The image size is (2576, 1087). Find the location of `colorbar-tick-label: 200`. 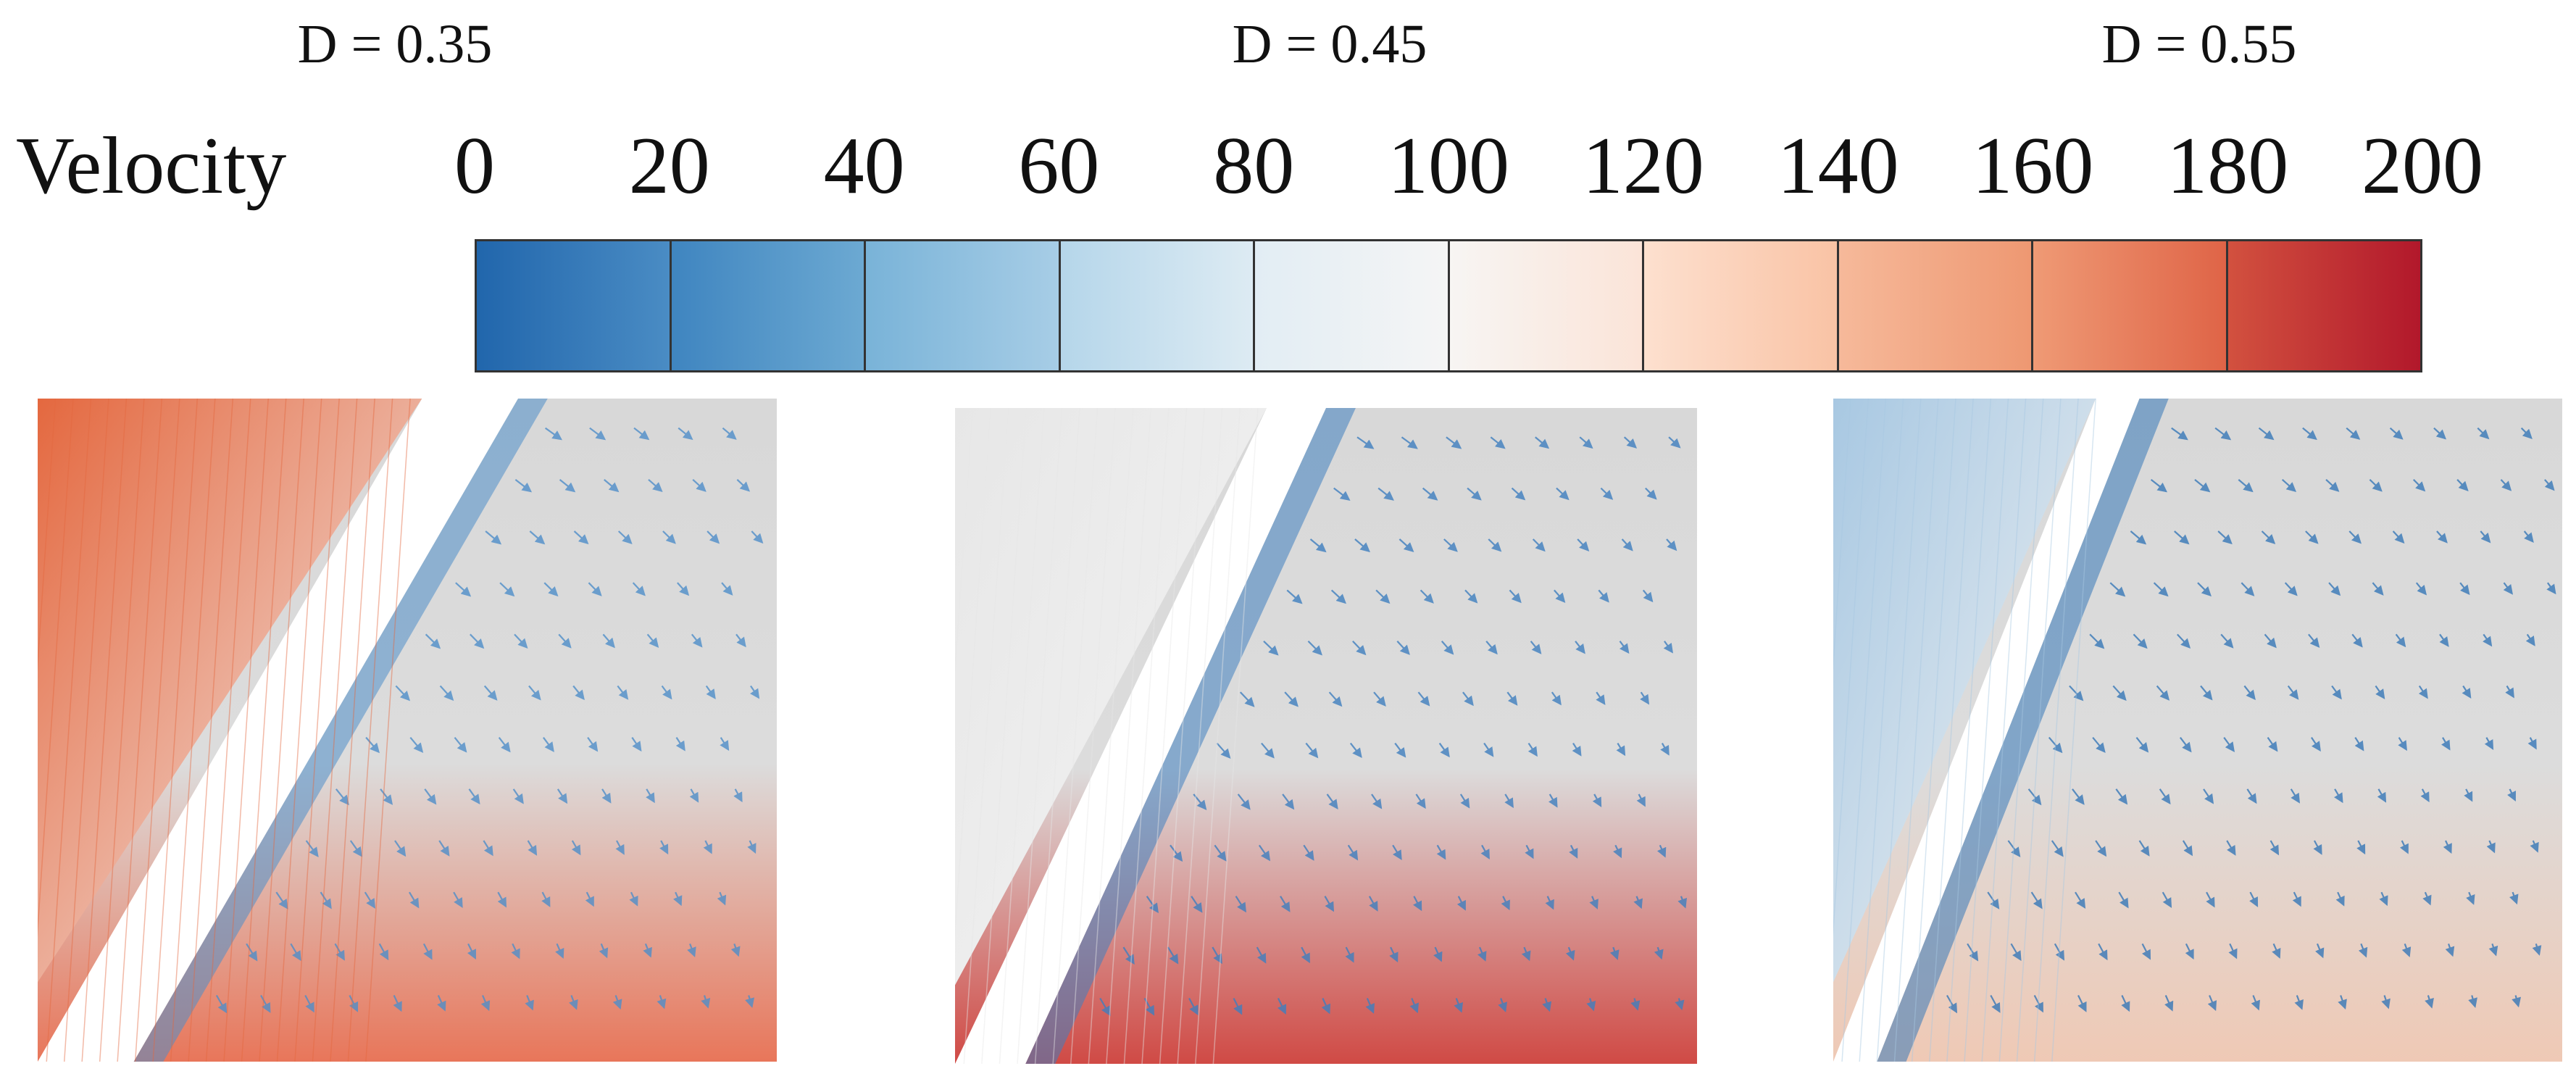

colorbar-tick-label: 200 is located at coordinates (2422, 166).